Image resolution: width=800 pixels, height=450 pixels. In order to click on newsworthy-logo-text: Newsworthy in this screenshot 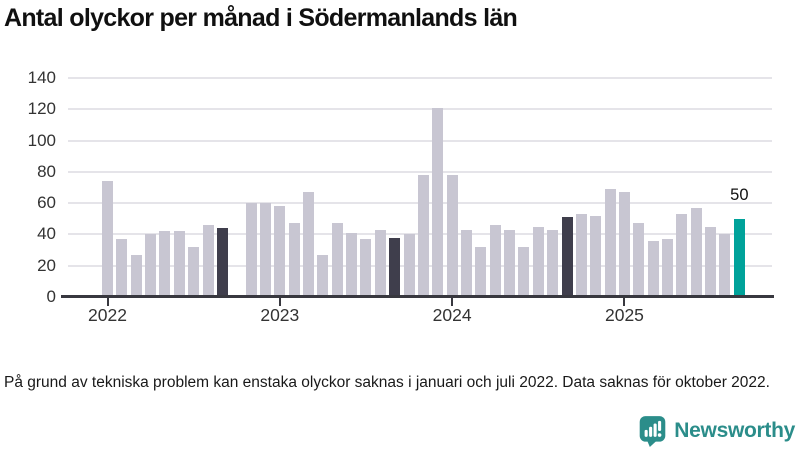, I will do `click(734, 430)`.